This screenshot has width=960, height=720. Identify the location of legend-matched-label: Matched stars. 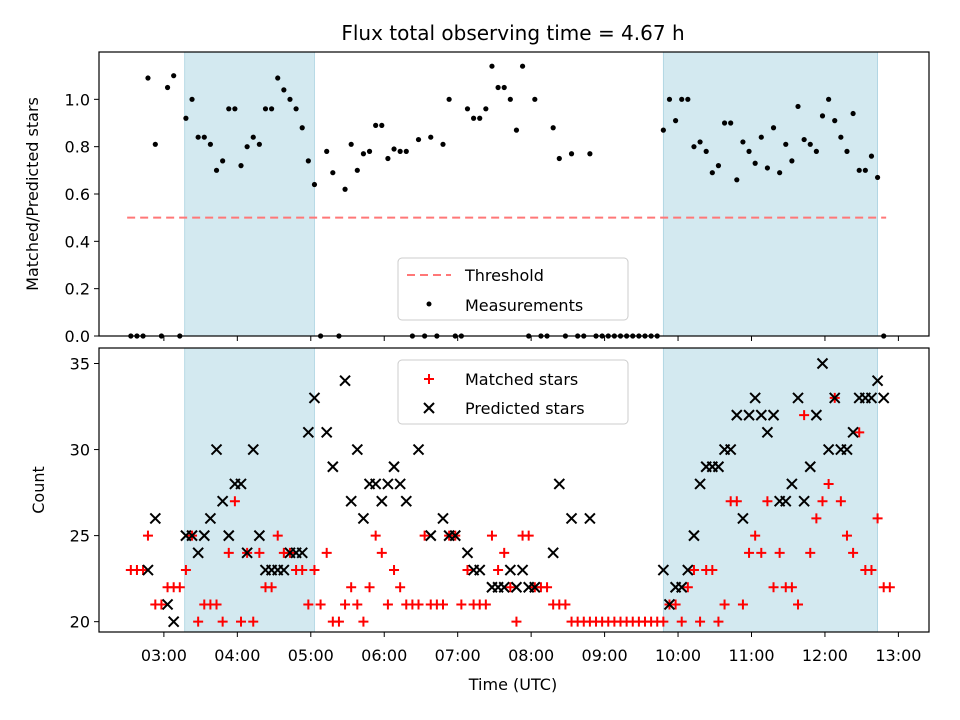
(521, 379).